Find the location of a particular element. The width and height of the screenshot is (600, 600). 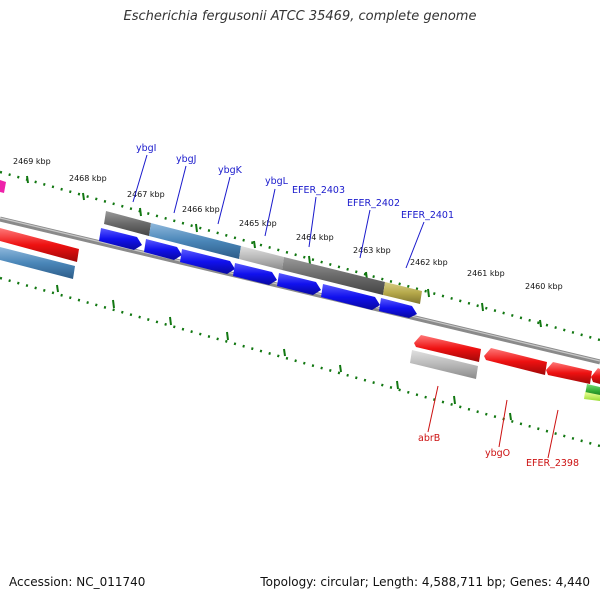

cds-blue-EFER2403 is located at coordinates (299, 284).